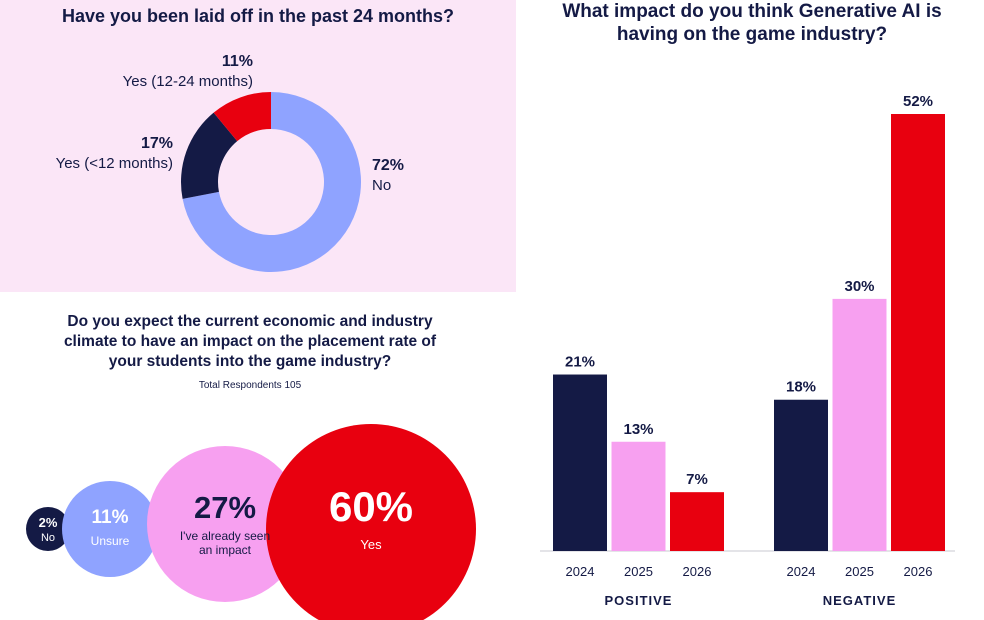  Describe the element at coordinates (110, 541) in the screenshot. I see `bubble-label: Unsure` at that location.